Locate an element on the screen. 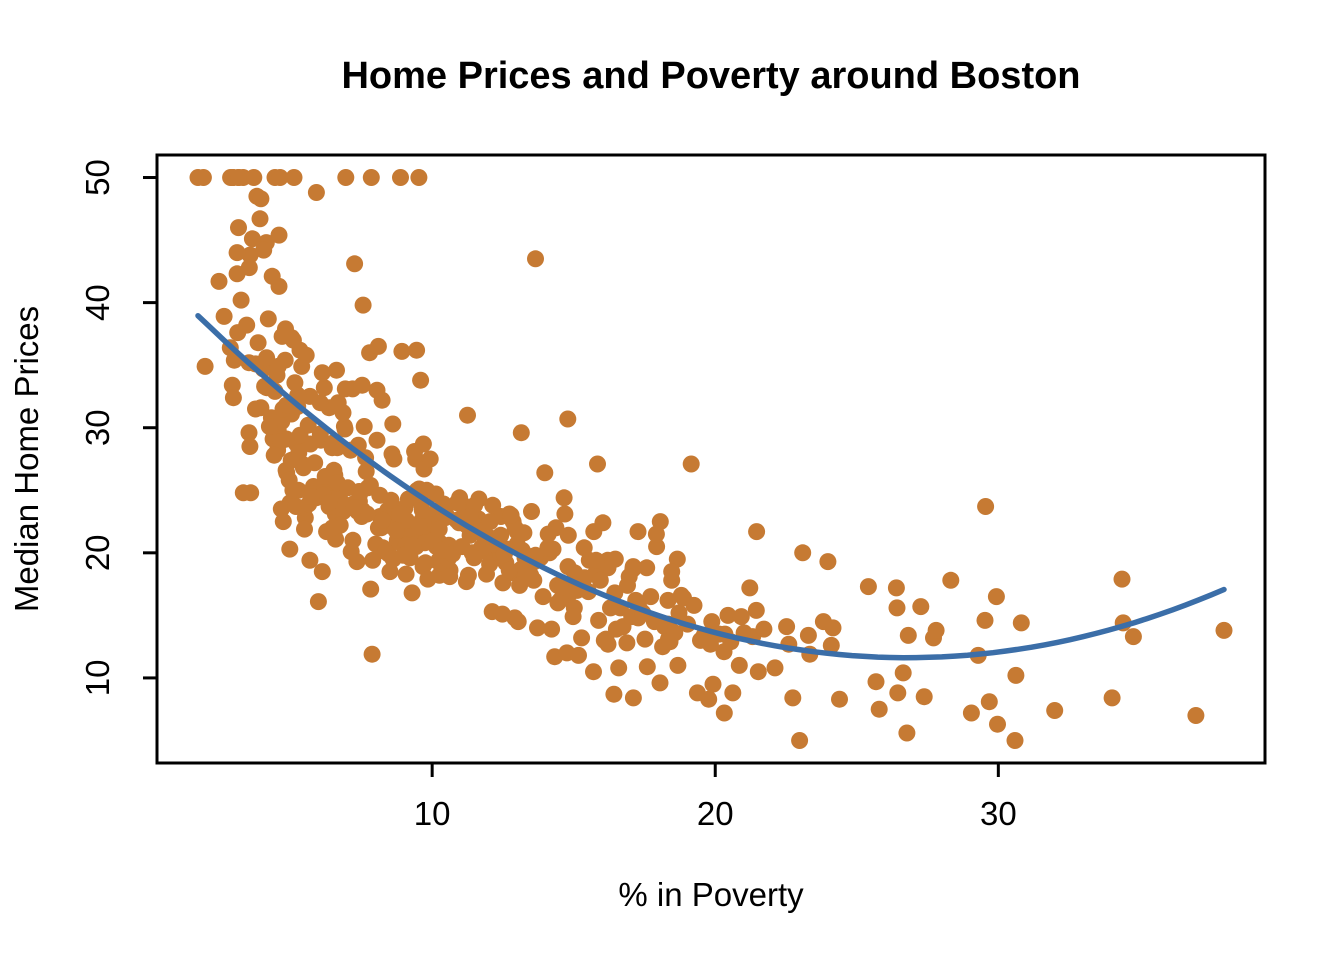 This screenshot has height=960, width=1344. x-axis-title: % in Poverty is located at coordinates (711, 894).